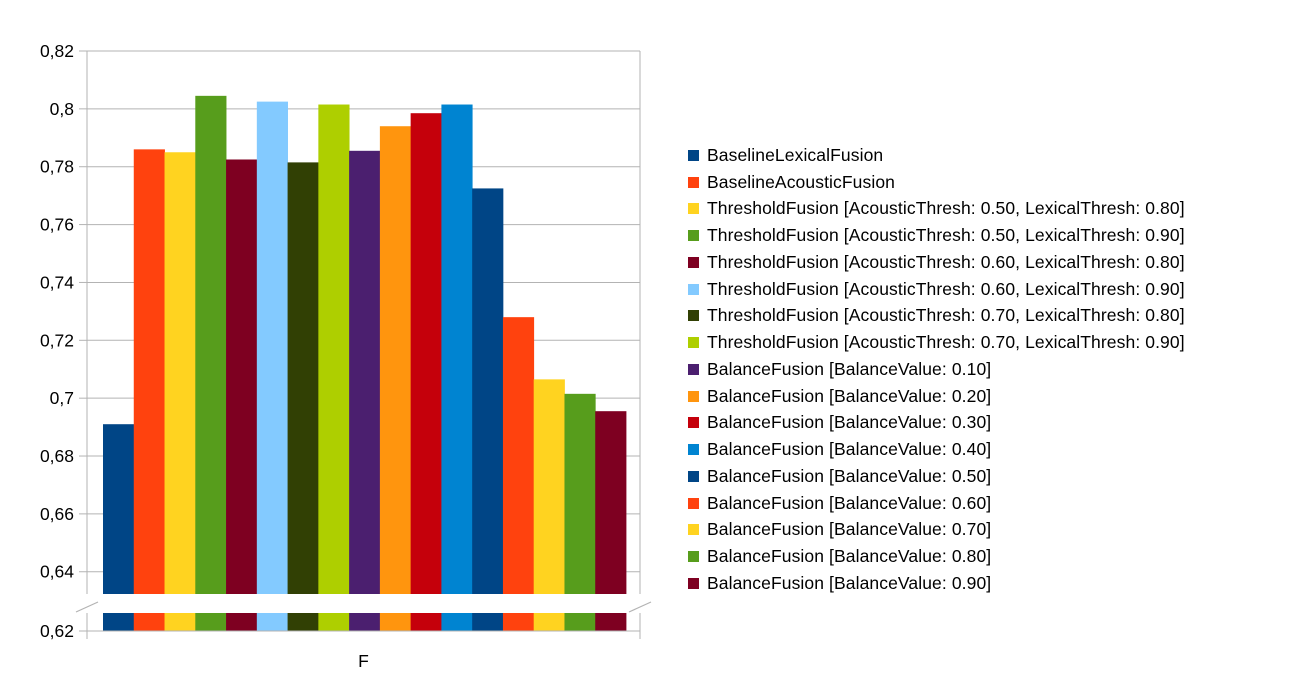 The width and height of the screenshot is (1302, 686). What do you see at coordinates (57, 282) in the screenshot?
I see `y-tick-label: 0,74` at bounding box center [57, 282].